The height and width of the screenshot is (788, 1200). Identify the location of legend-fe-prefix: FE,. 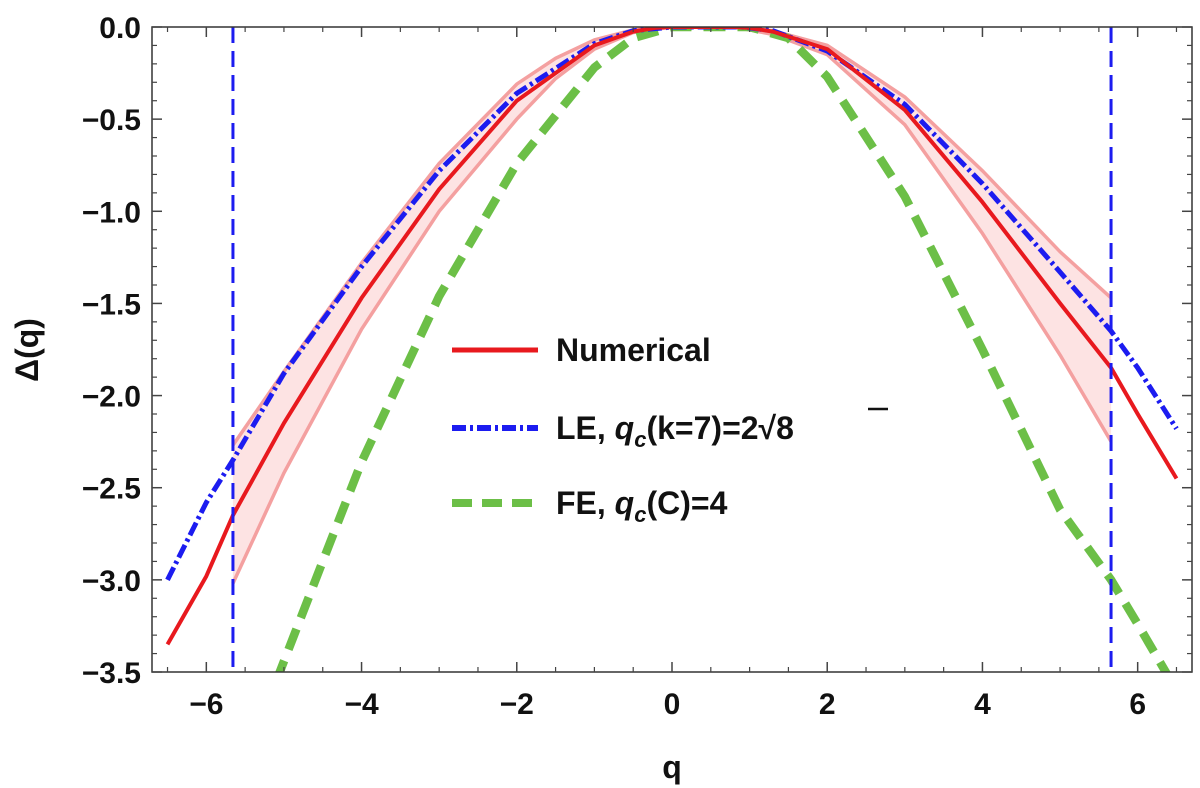
(585, 503).